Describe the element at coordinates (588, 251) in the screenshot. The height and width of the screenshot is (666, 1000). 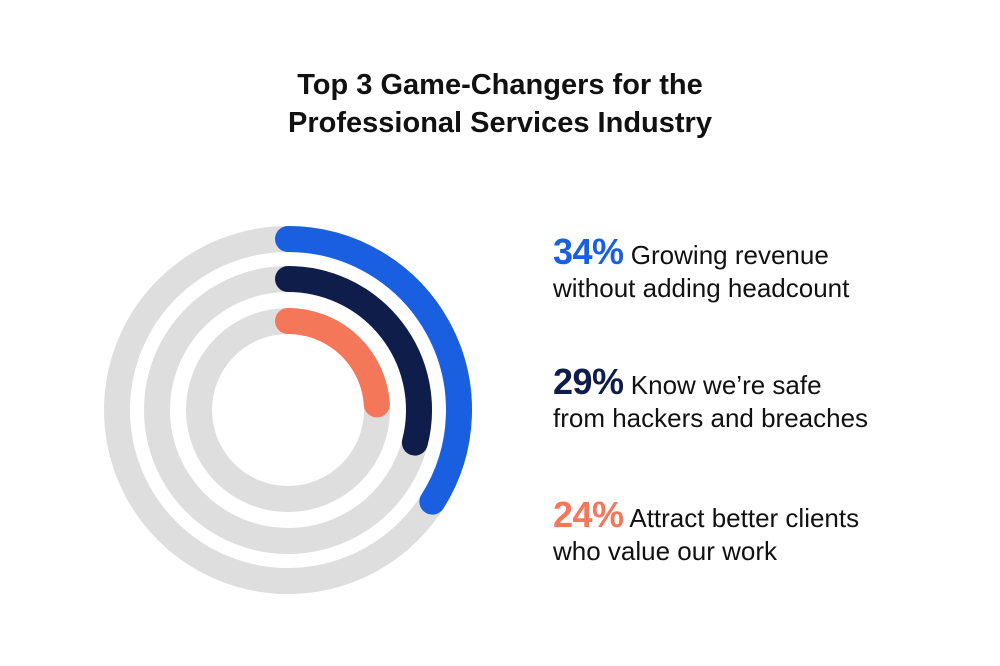
I see `legend-value-0: 34%` at that location.